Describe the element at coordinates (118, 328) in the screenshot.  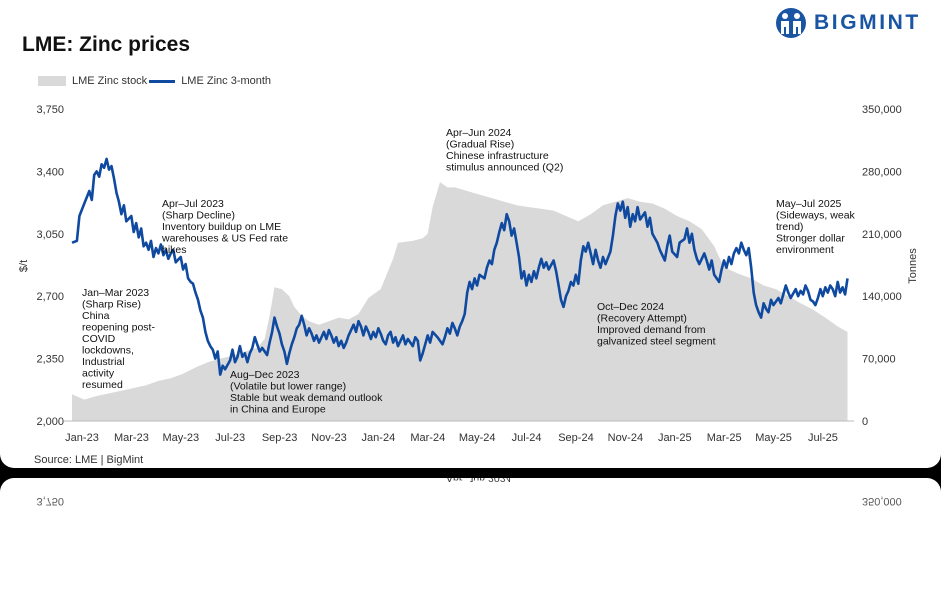
I see `annotation-line: reopening post-` at that location.